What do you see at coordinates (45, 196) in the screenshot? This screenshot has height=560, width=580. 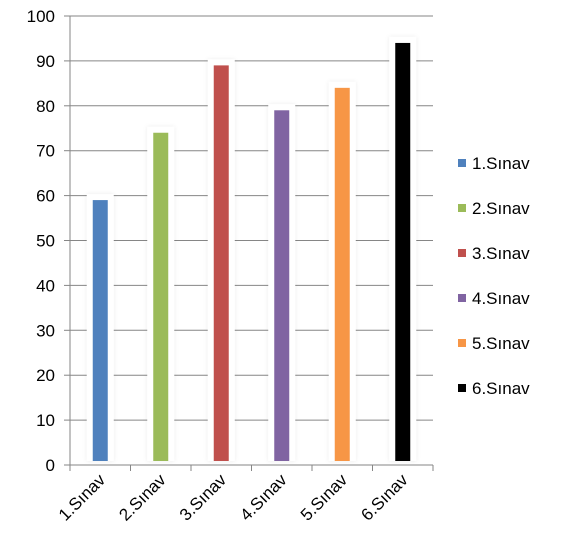 I see `y-tick-label: 60` at bounding box center [45, 196].